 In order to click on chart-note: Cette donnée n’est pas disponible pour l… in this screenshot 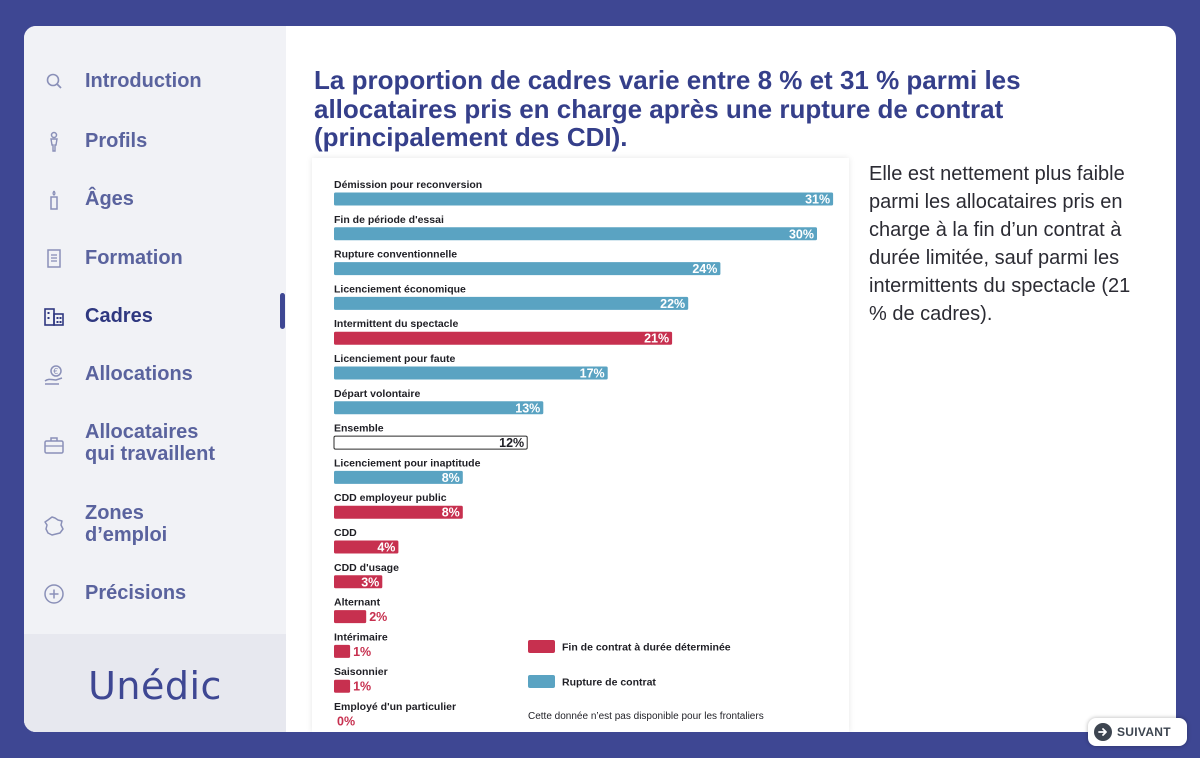, I will do `click(646, 716)`.